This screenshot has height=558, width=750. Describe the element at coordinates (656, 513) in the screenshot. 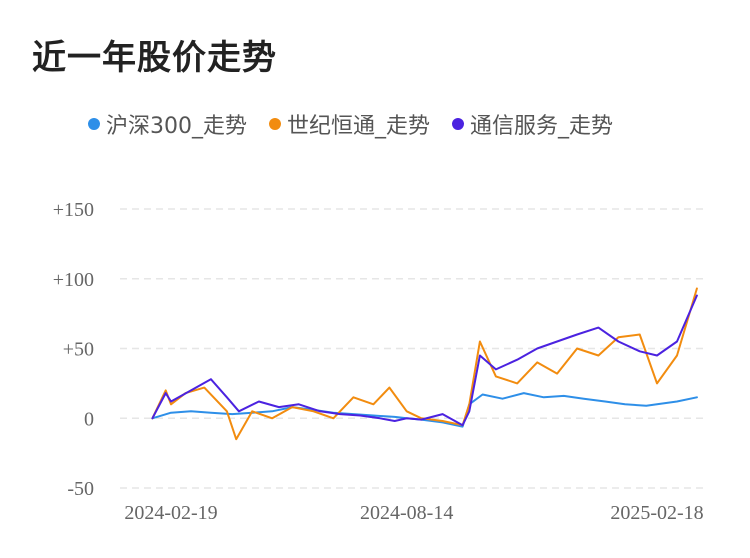

I see `x-tick-label: 2025-02-18` at that location.